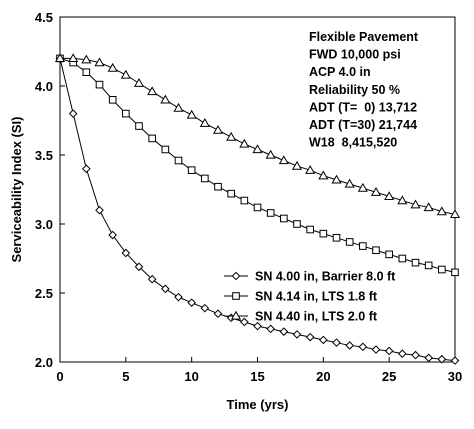 Image resolution: width=474 pixels, height=429 pixels. I want to click on x-axis-title: Time (yrs), so click(258, 404).